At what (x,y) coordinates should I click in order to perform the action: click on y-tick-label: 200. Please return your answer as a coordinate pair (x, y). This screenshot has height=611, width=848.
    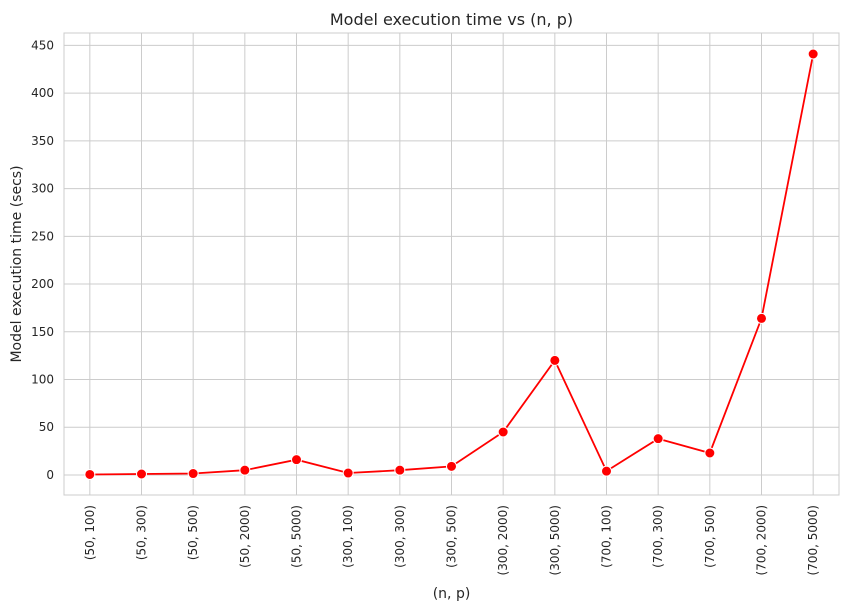
    Looking at the image, I should click on (42, 284).